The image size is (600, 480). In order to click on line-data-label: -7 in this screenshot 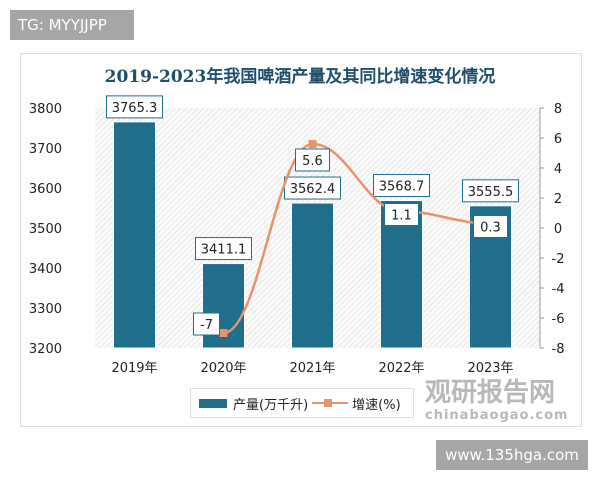, I will do `click(206, 325)`.